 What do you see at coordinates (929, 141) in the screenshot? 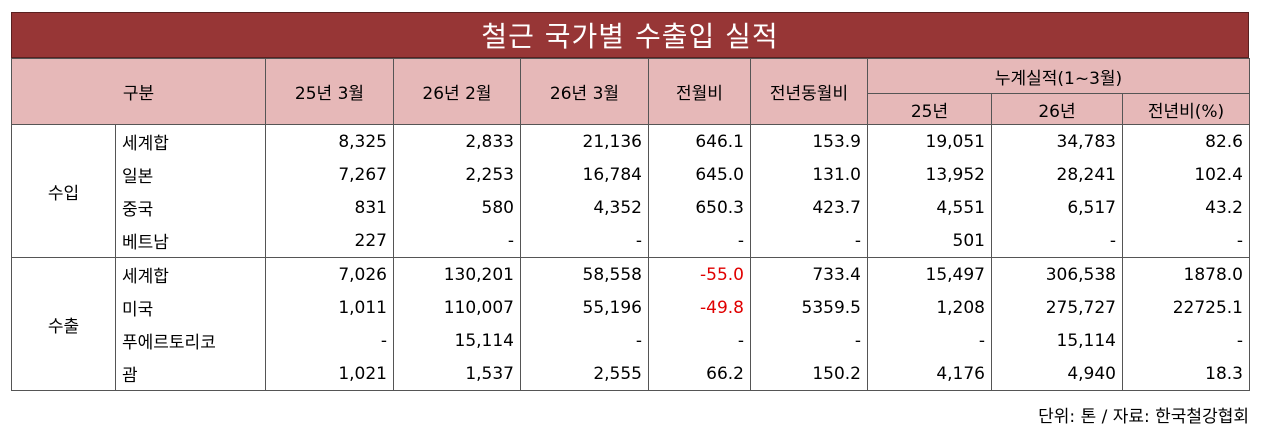
I see `cell: 19,051` at bounding box center [929, 141].